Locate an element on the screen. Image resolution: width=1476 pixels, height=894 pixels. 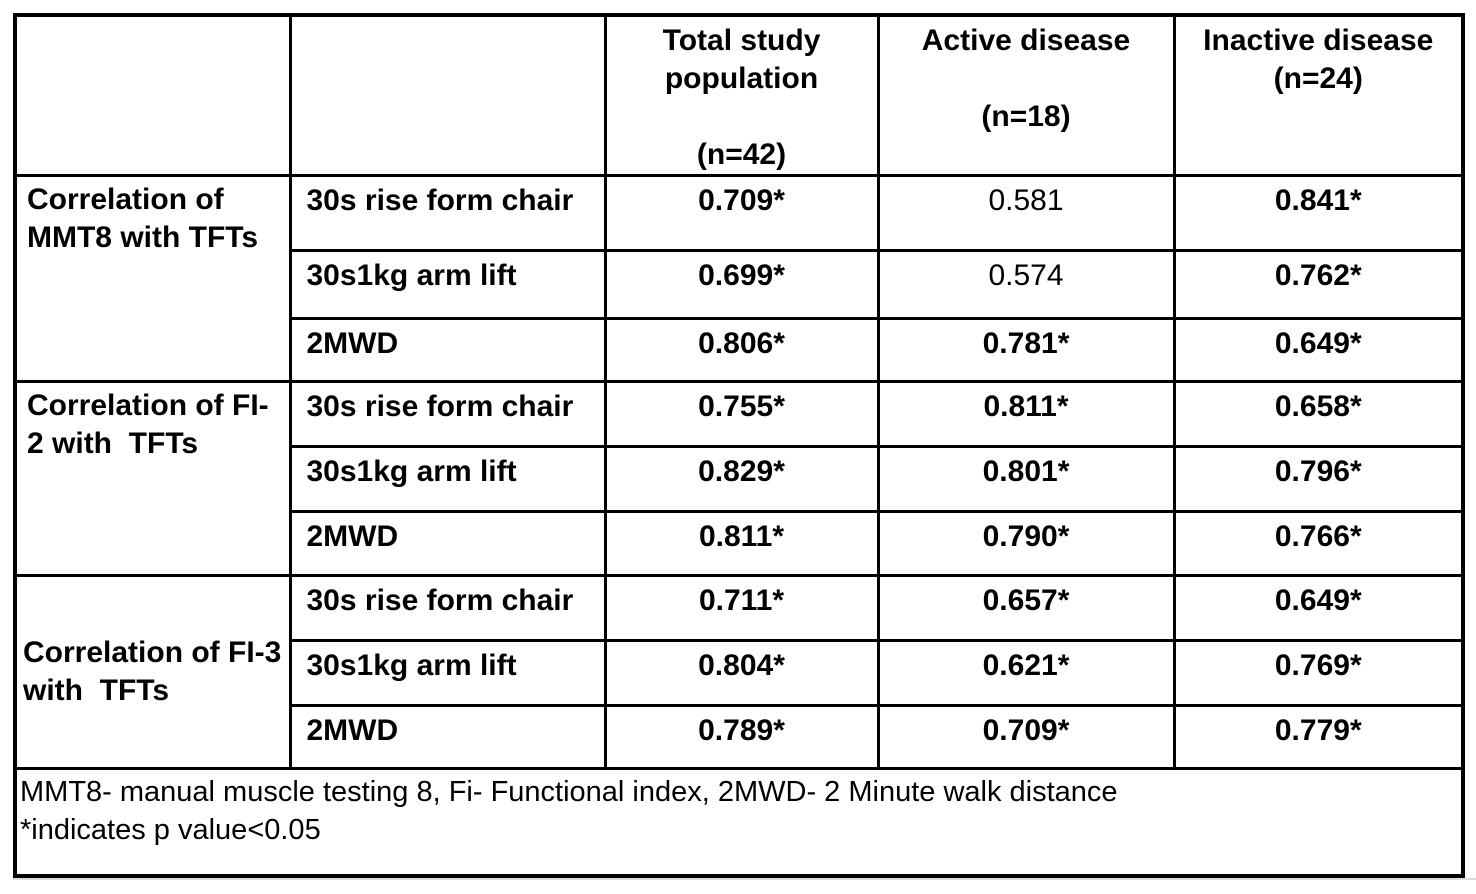
value-cell: 0.841* is located at coordinates (1318, 213).